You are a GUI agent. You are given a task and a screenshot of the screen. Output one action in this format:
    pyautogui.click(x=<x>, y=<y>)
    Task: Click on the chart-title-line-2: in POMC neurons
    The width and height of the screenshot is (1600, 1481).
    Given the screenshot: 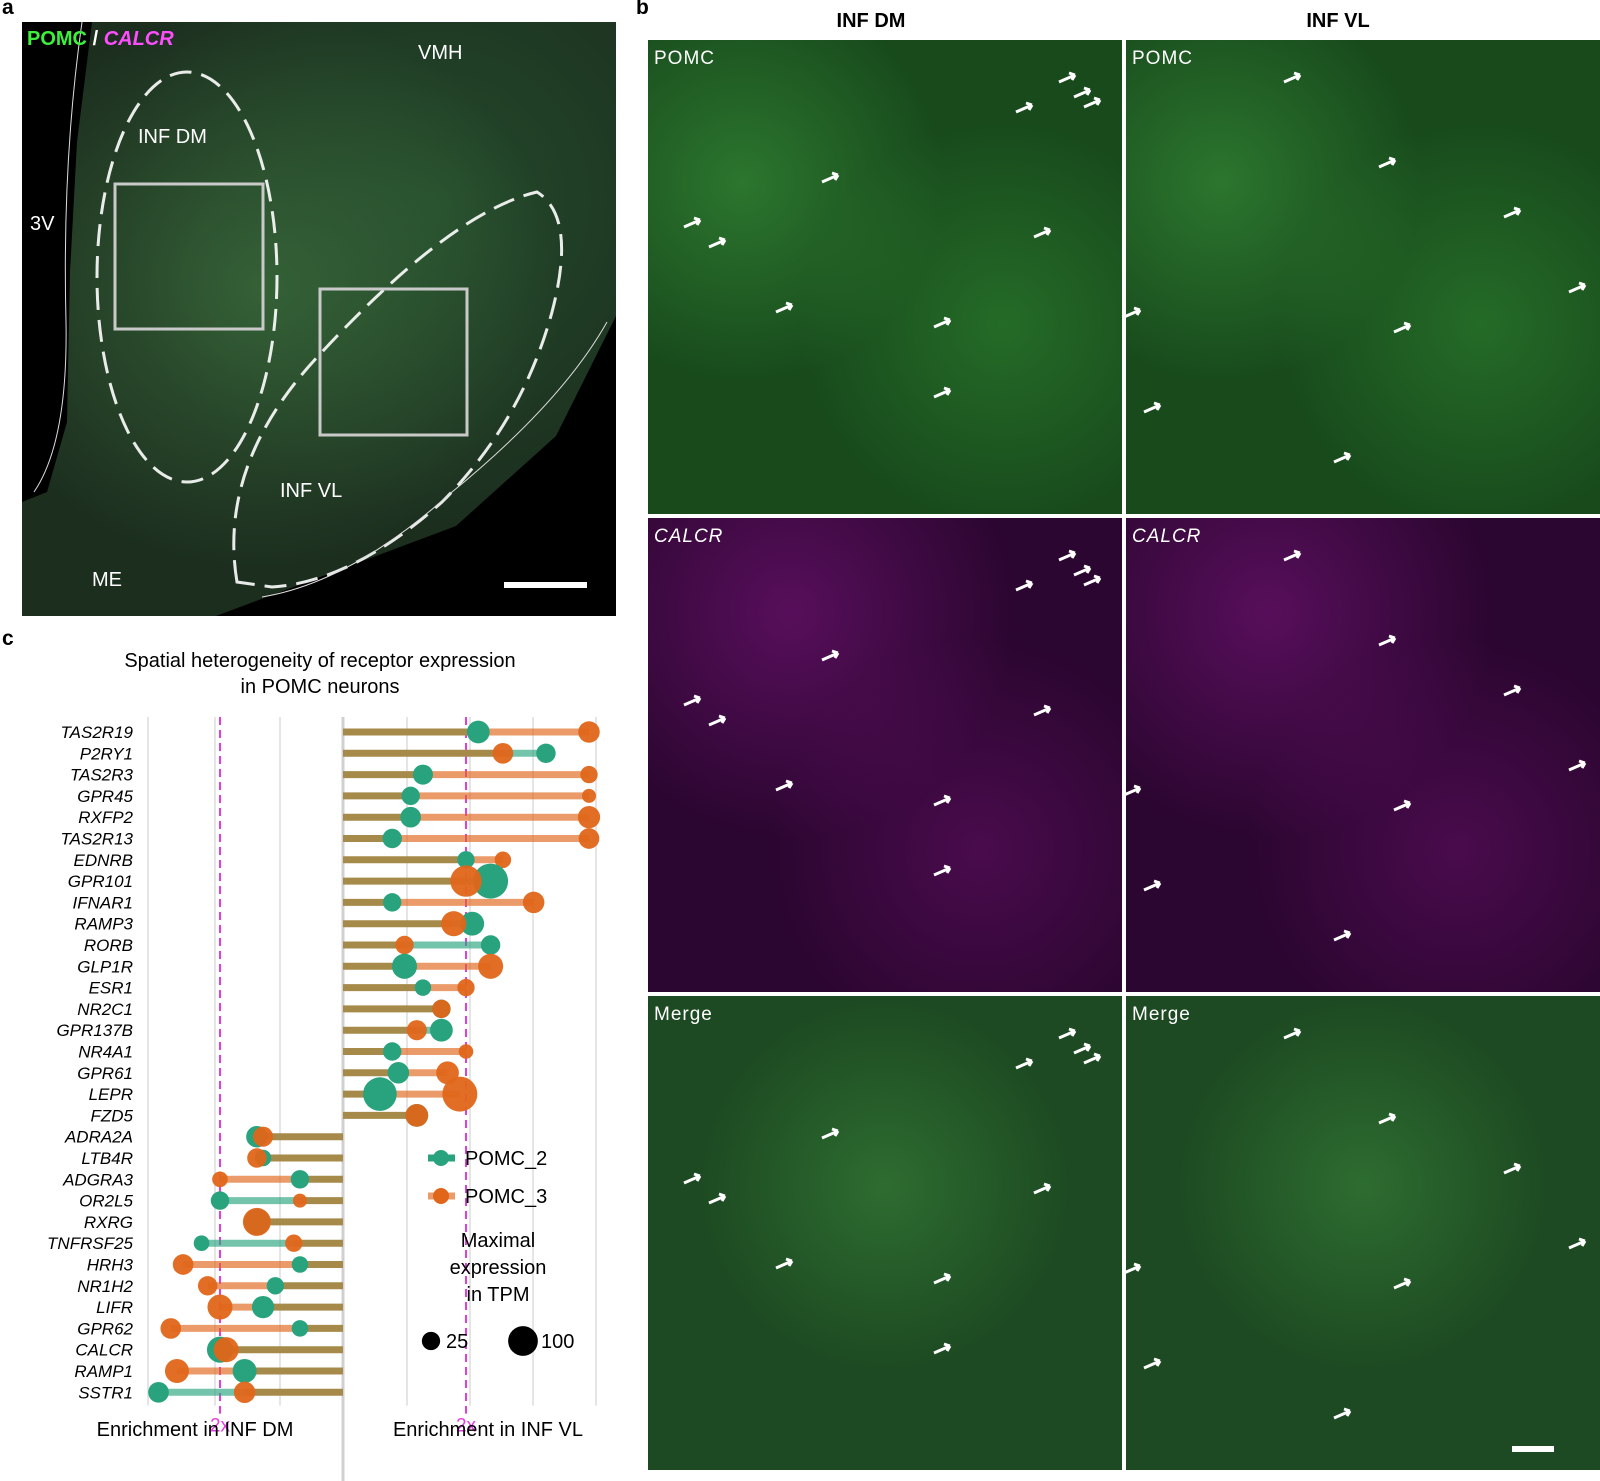 What is the action you would take?
    pyautogui.click(x=320, y=687)
    